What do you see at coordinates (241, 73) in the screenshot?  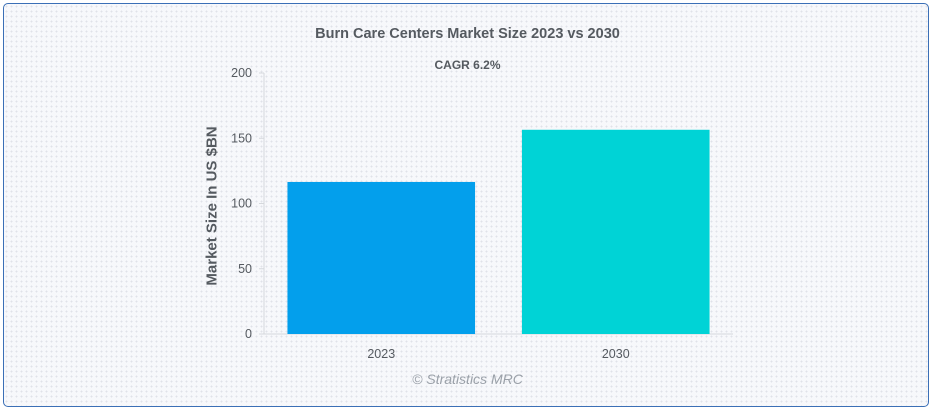 I see `y-tick-label: 200` at bounding box center [241, 73].